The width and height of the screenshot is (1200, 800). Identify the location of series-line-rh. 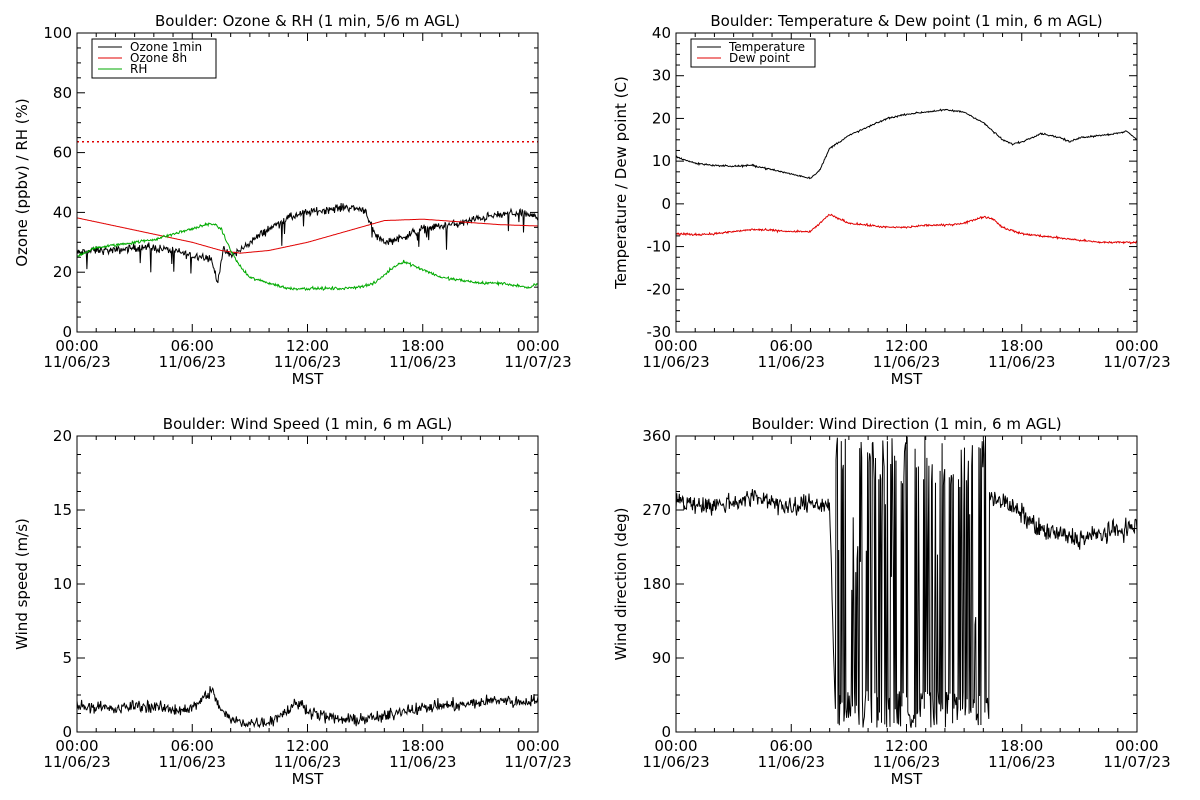
(307, 256).